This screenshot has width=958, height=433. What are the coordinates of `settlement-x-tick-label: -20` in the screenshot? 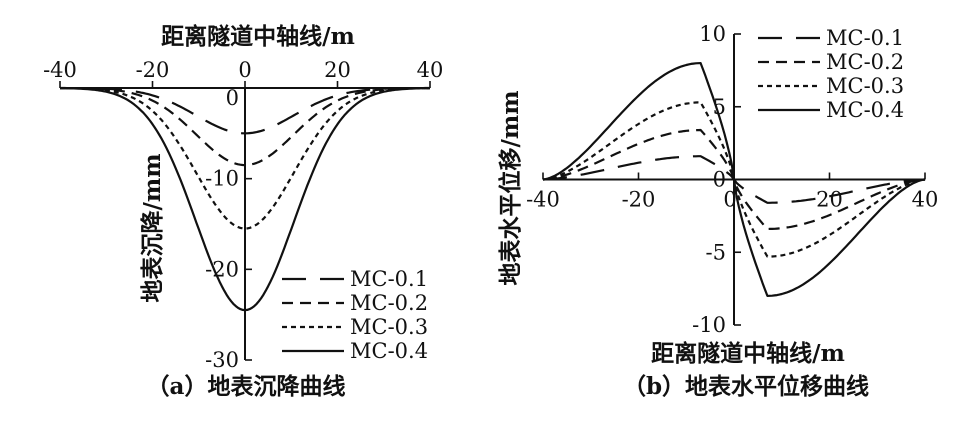 It's located at (153, 70).